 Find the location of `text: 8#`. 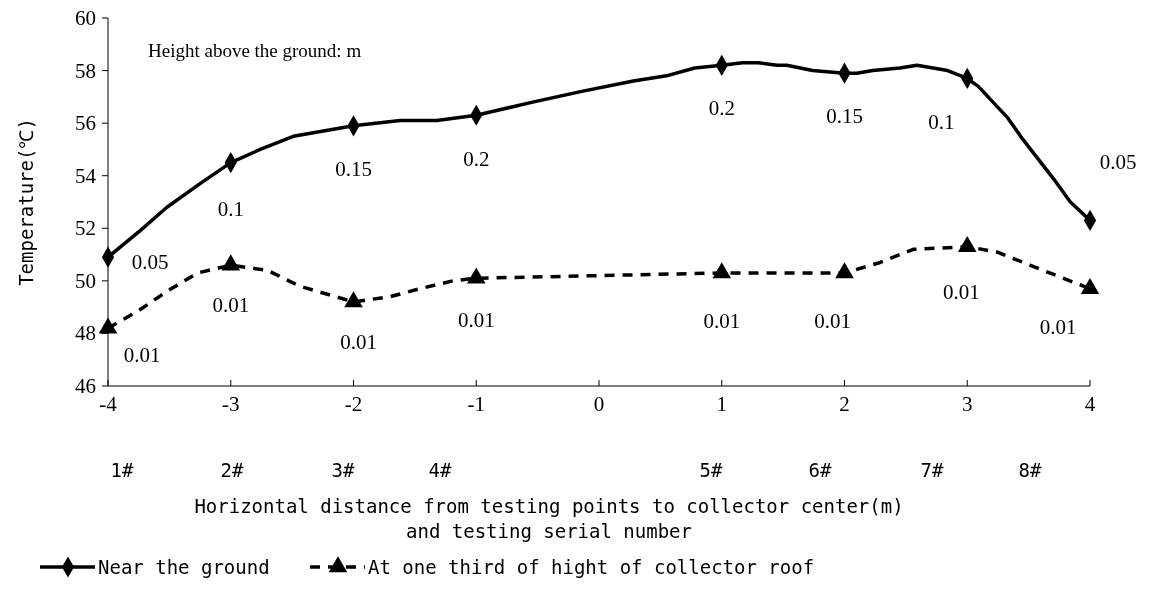

text: 8# is located at coordinates (1030, 470).